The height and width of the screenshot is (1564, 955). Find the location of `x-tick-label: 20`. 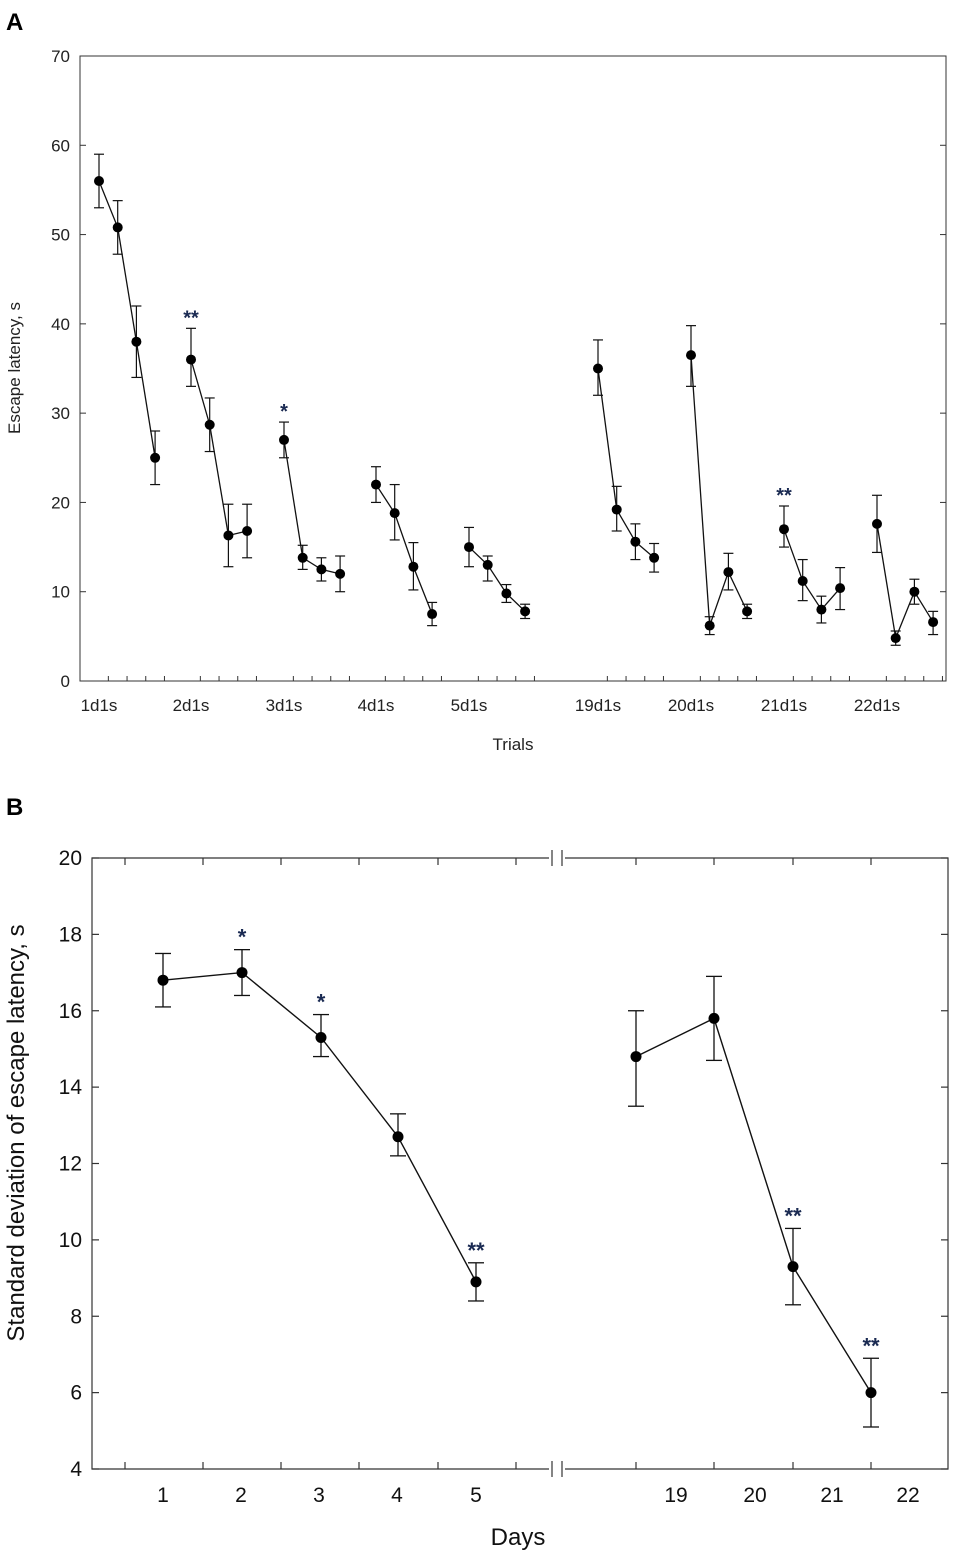

x-tick-label: 20 is located at coordinates (754, 1495).